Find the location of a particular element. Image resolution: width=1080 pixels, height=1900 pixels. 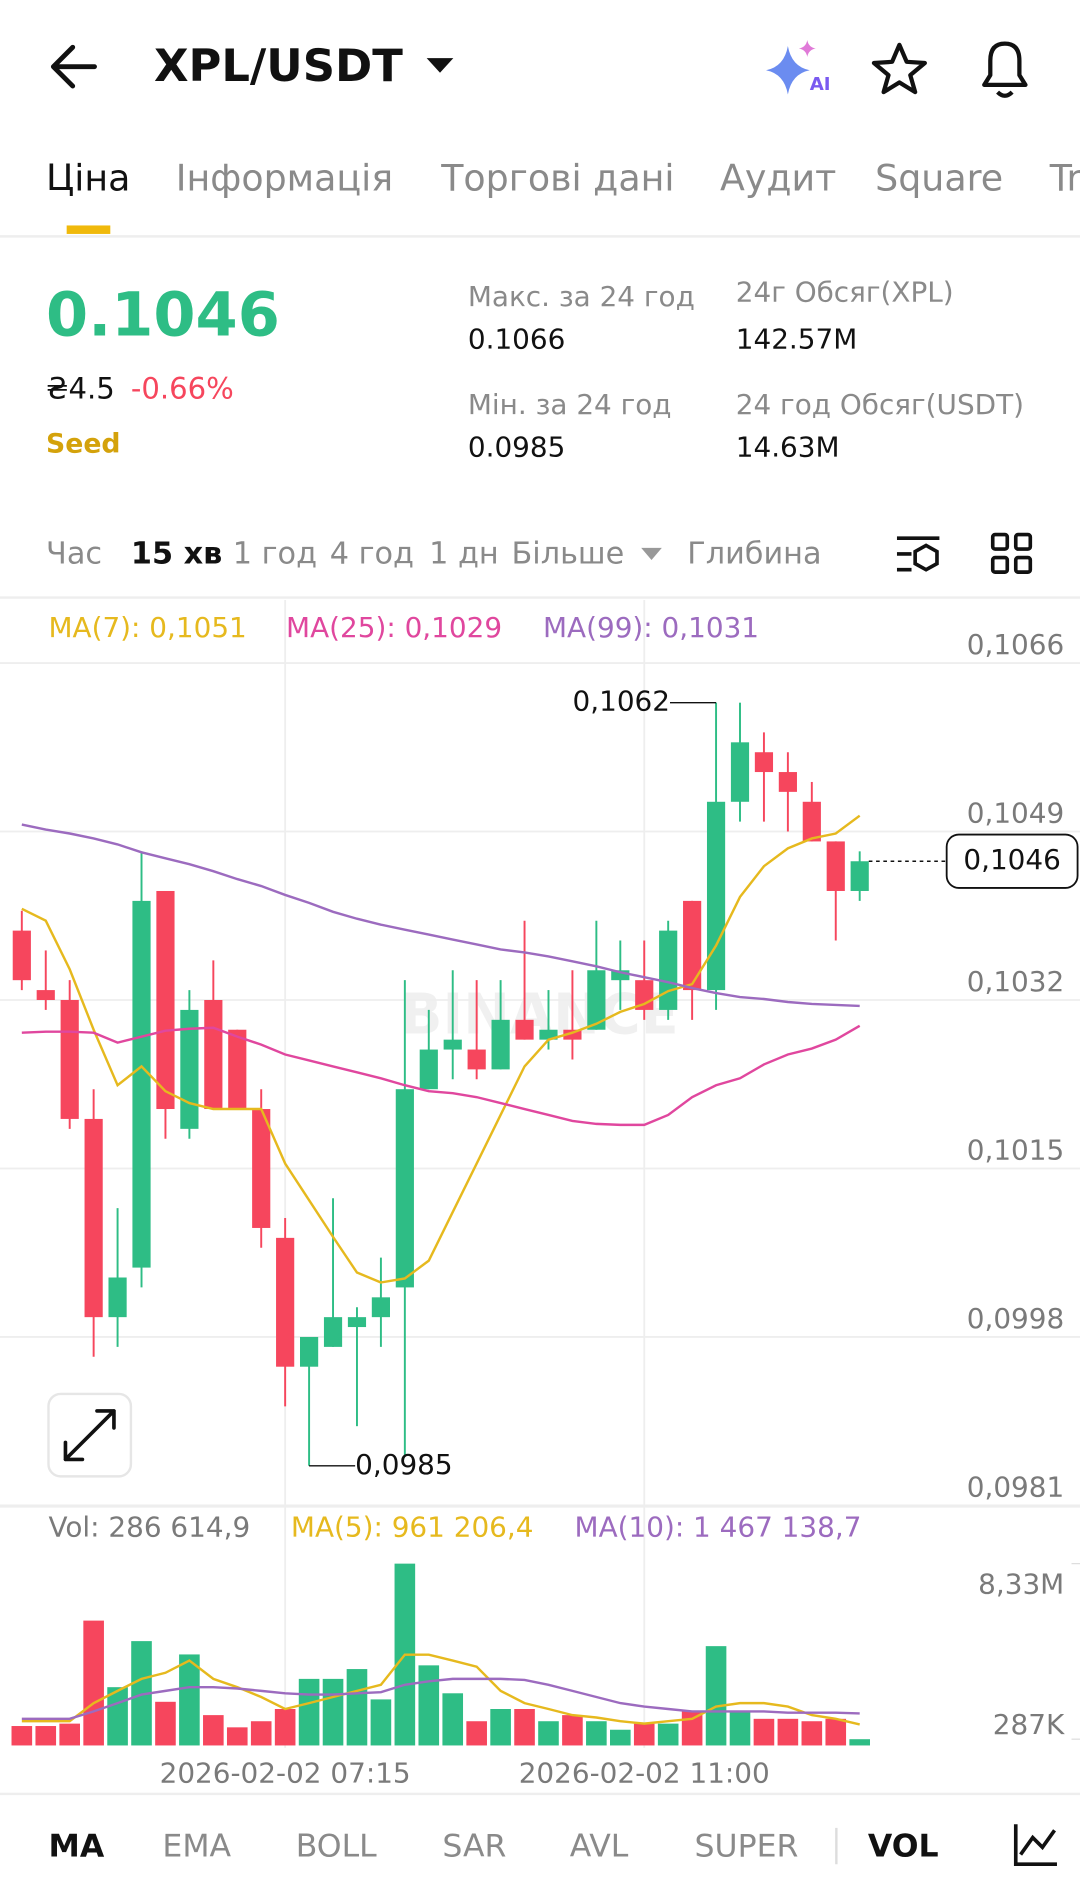

indicator: BOLL is located at coordinates (336, 1846).